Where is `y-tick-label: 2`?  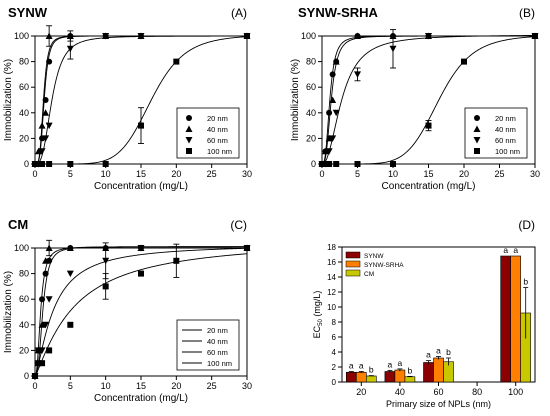 y-tick-label: 2 is located at coordinates (334, 367).